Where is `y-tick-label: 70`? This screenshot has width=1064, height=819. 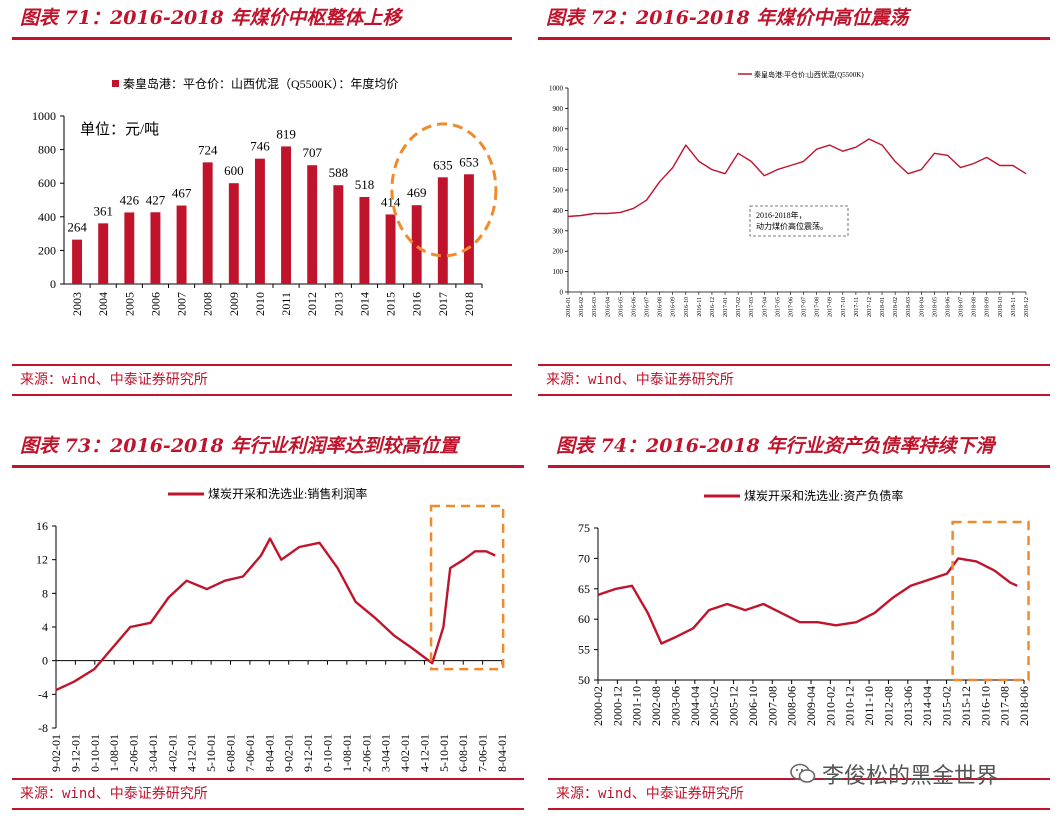 y-tick-label: 70 is located at coordinates (584, 558).